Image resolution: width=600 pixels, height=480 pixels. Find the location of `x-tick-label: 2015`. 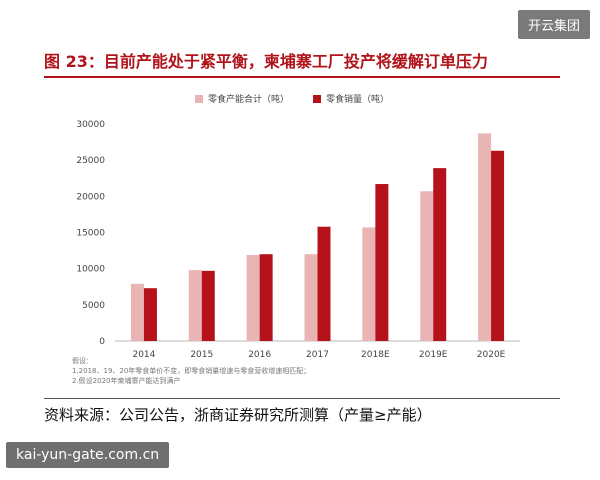

x-tick-label: 2015 is located at coordinates (201, 355).